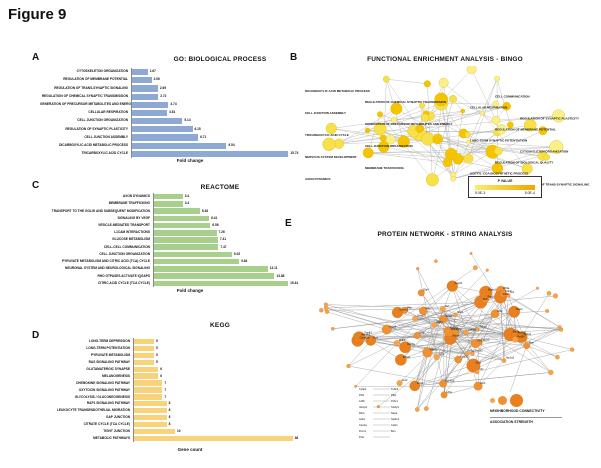 The height and width of the screenshot is (468, 601). What do you see at coordinates (190, 290) in the screenshot?
I see `panel-c-xlabel: Fold change` at bounding box center [190, 290].